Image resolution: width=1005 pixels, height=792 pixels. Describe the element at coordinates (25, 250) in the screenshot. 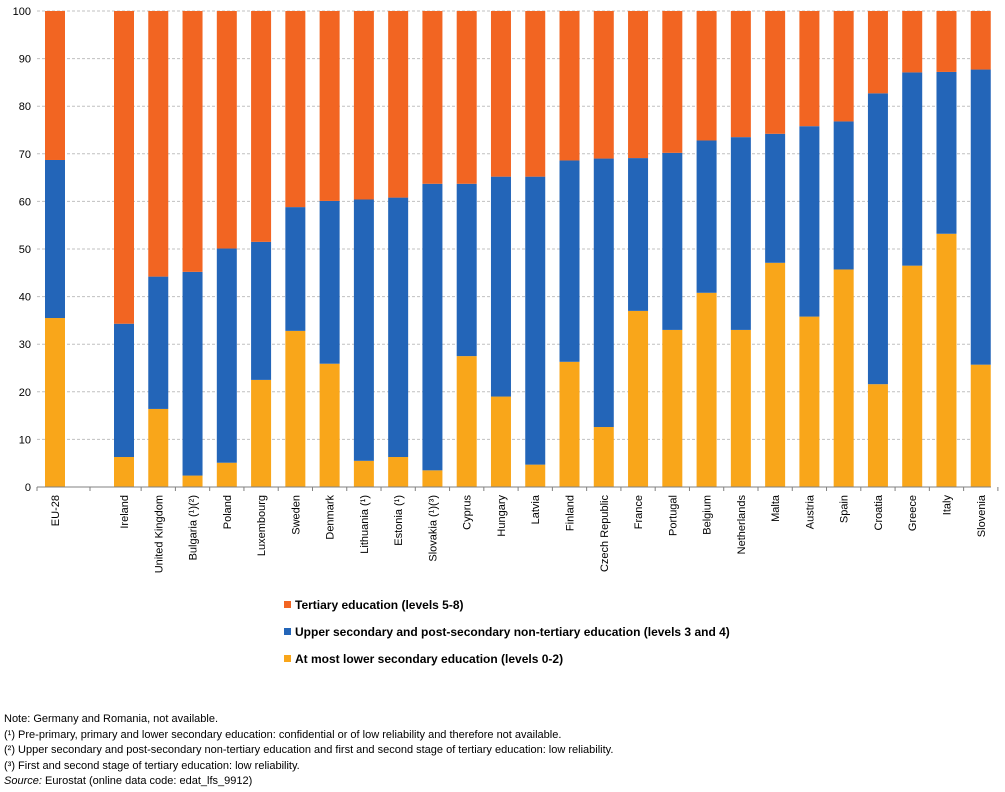

I see `y-tick-label: 50` at that location.